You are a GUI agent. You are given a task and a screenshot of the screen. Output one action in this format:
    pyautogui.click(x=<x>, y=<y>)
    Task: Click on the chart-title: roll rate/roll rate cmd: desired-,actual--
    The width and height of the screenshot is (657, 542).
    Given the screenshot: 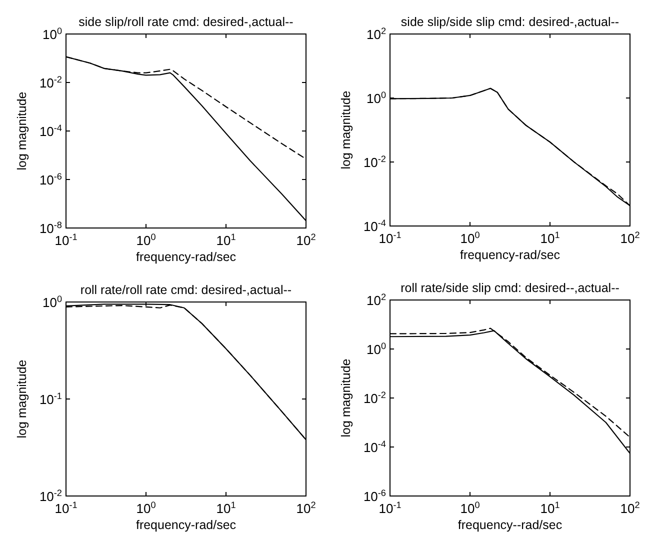 What is the action you would take?
    pyautogui.click(x=186, y=290)
    